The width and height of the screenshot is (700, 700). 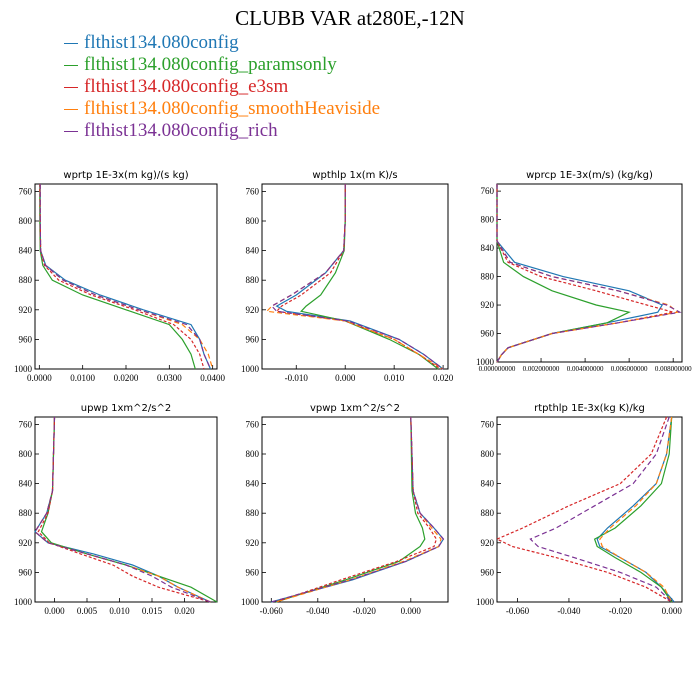 What do you see at coordinates (161, 42) in the screenshot?
I see `legend-label: flthist134.080config` at bounding box center [161, 42].